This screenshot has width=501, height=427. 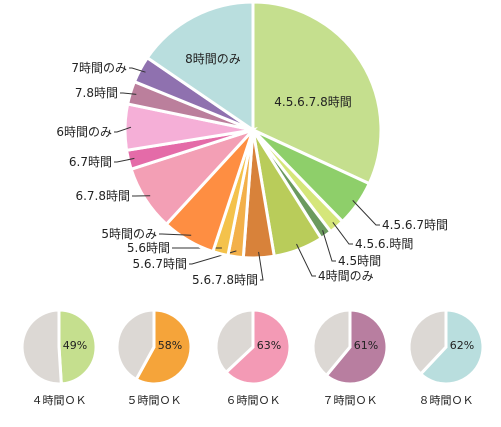 I want to click on percent-label: 58%, so click(x=170, y=345).